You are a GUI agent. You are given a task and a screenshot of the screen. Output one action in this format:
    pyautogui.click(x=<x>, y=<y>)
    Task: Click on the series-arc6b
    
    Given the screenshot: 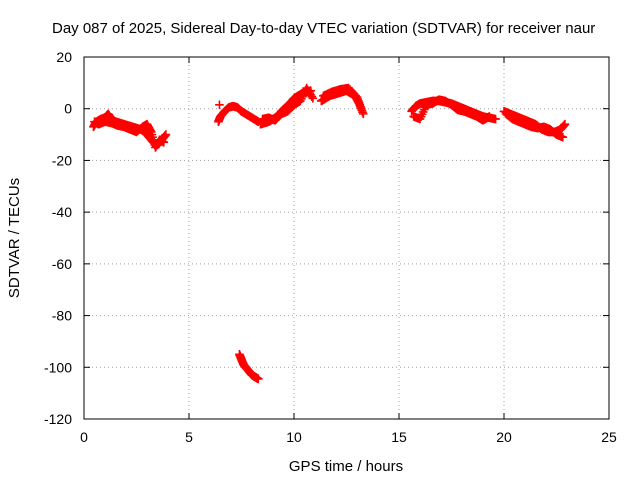 What is the action you would take?
    pyautogui.click(x=534, y=125)
    